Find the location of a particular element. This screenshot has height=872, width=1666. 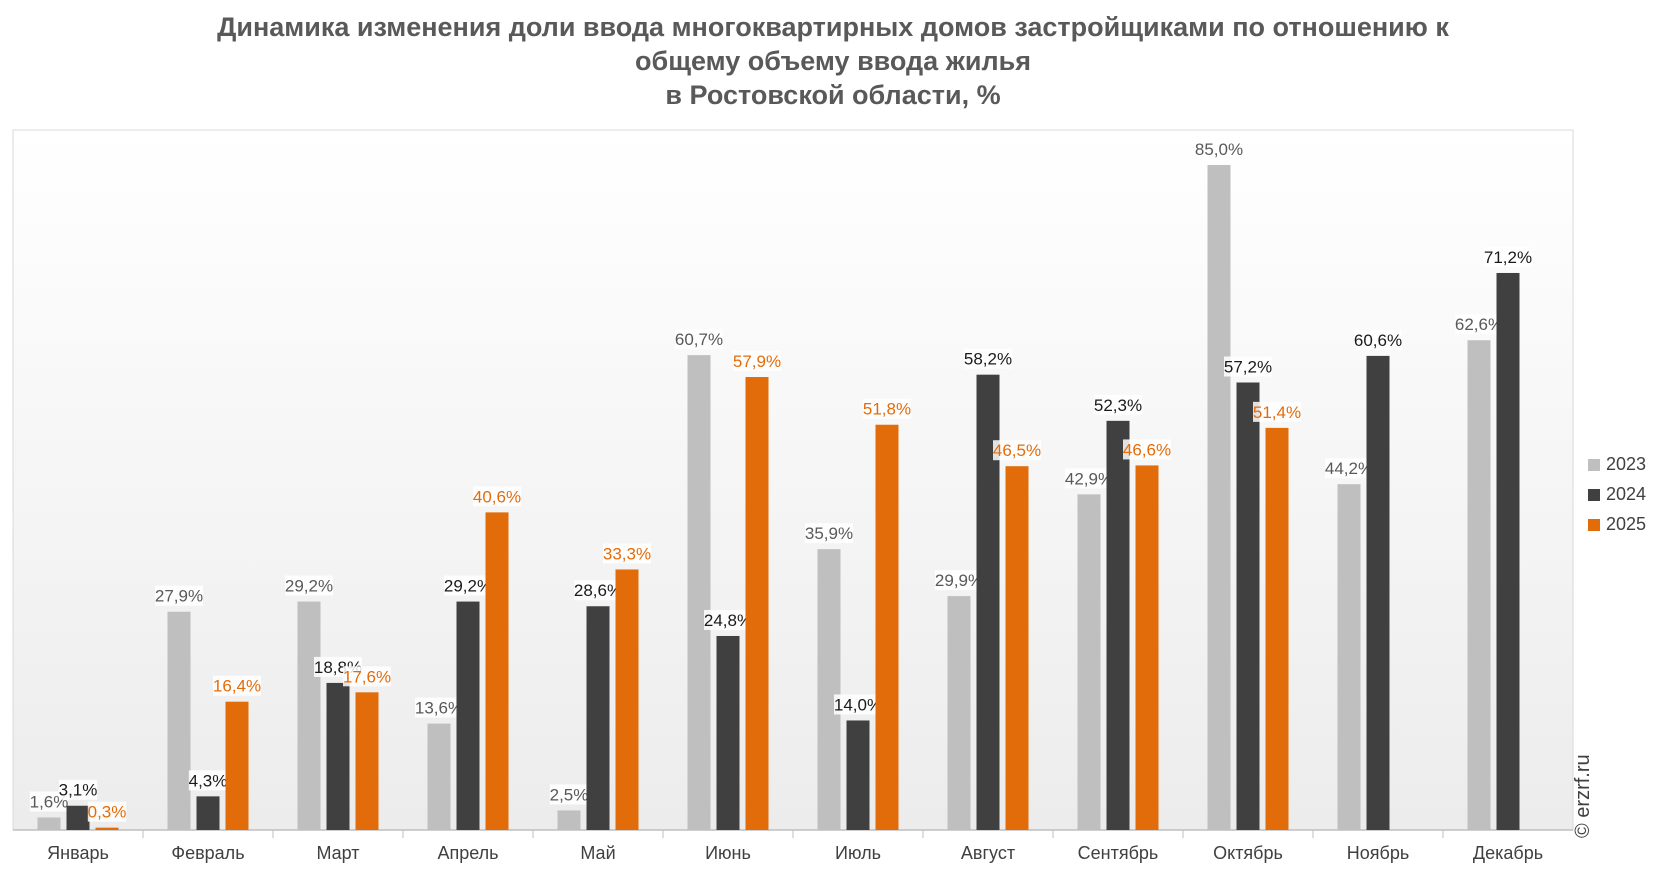

data-label-2024: 14,0% is located at coordinates (858, 704).